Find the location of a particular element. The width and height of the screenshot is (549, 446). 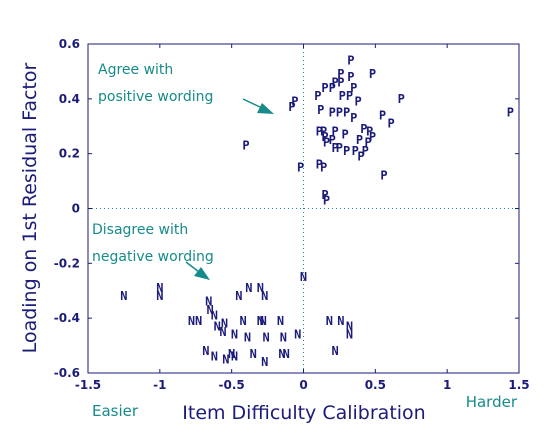

annotation-arrow-shaft-agree is located at coordinates (252, 103).